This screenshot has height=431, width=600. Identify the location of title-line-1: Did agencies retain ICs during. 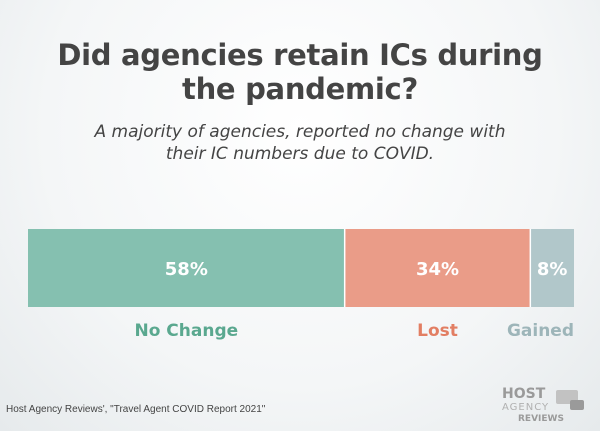
(300, 55).